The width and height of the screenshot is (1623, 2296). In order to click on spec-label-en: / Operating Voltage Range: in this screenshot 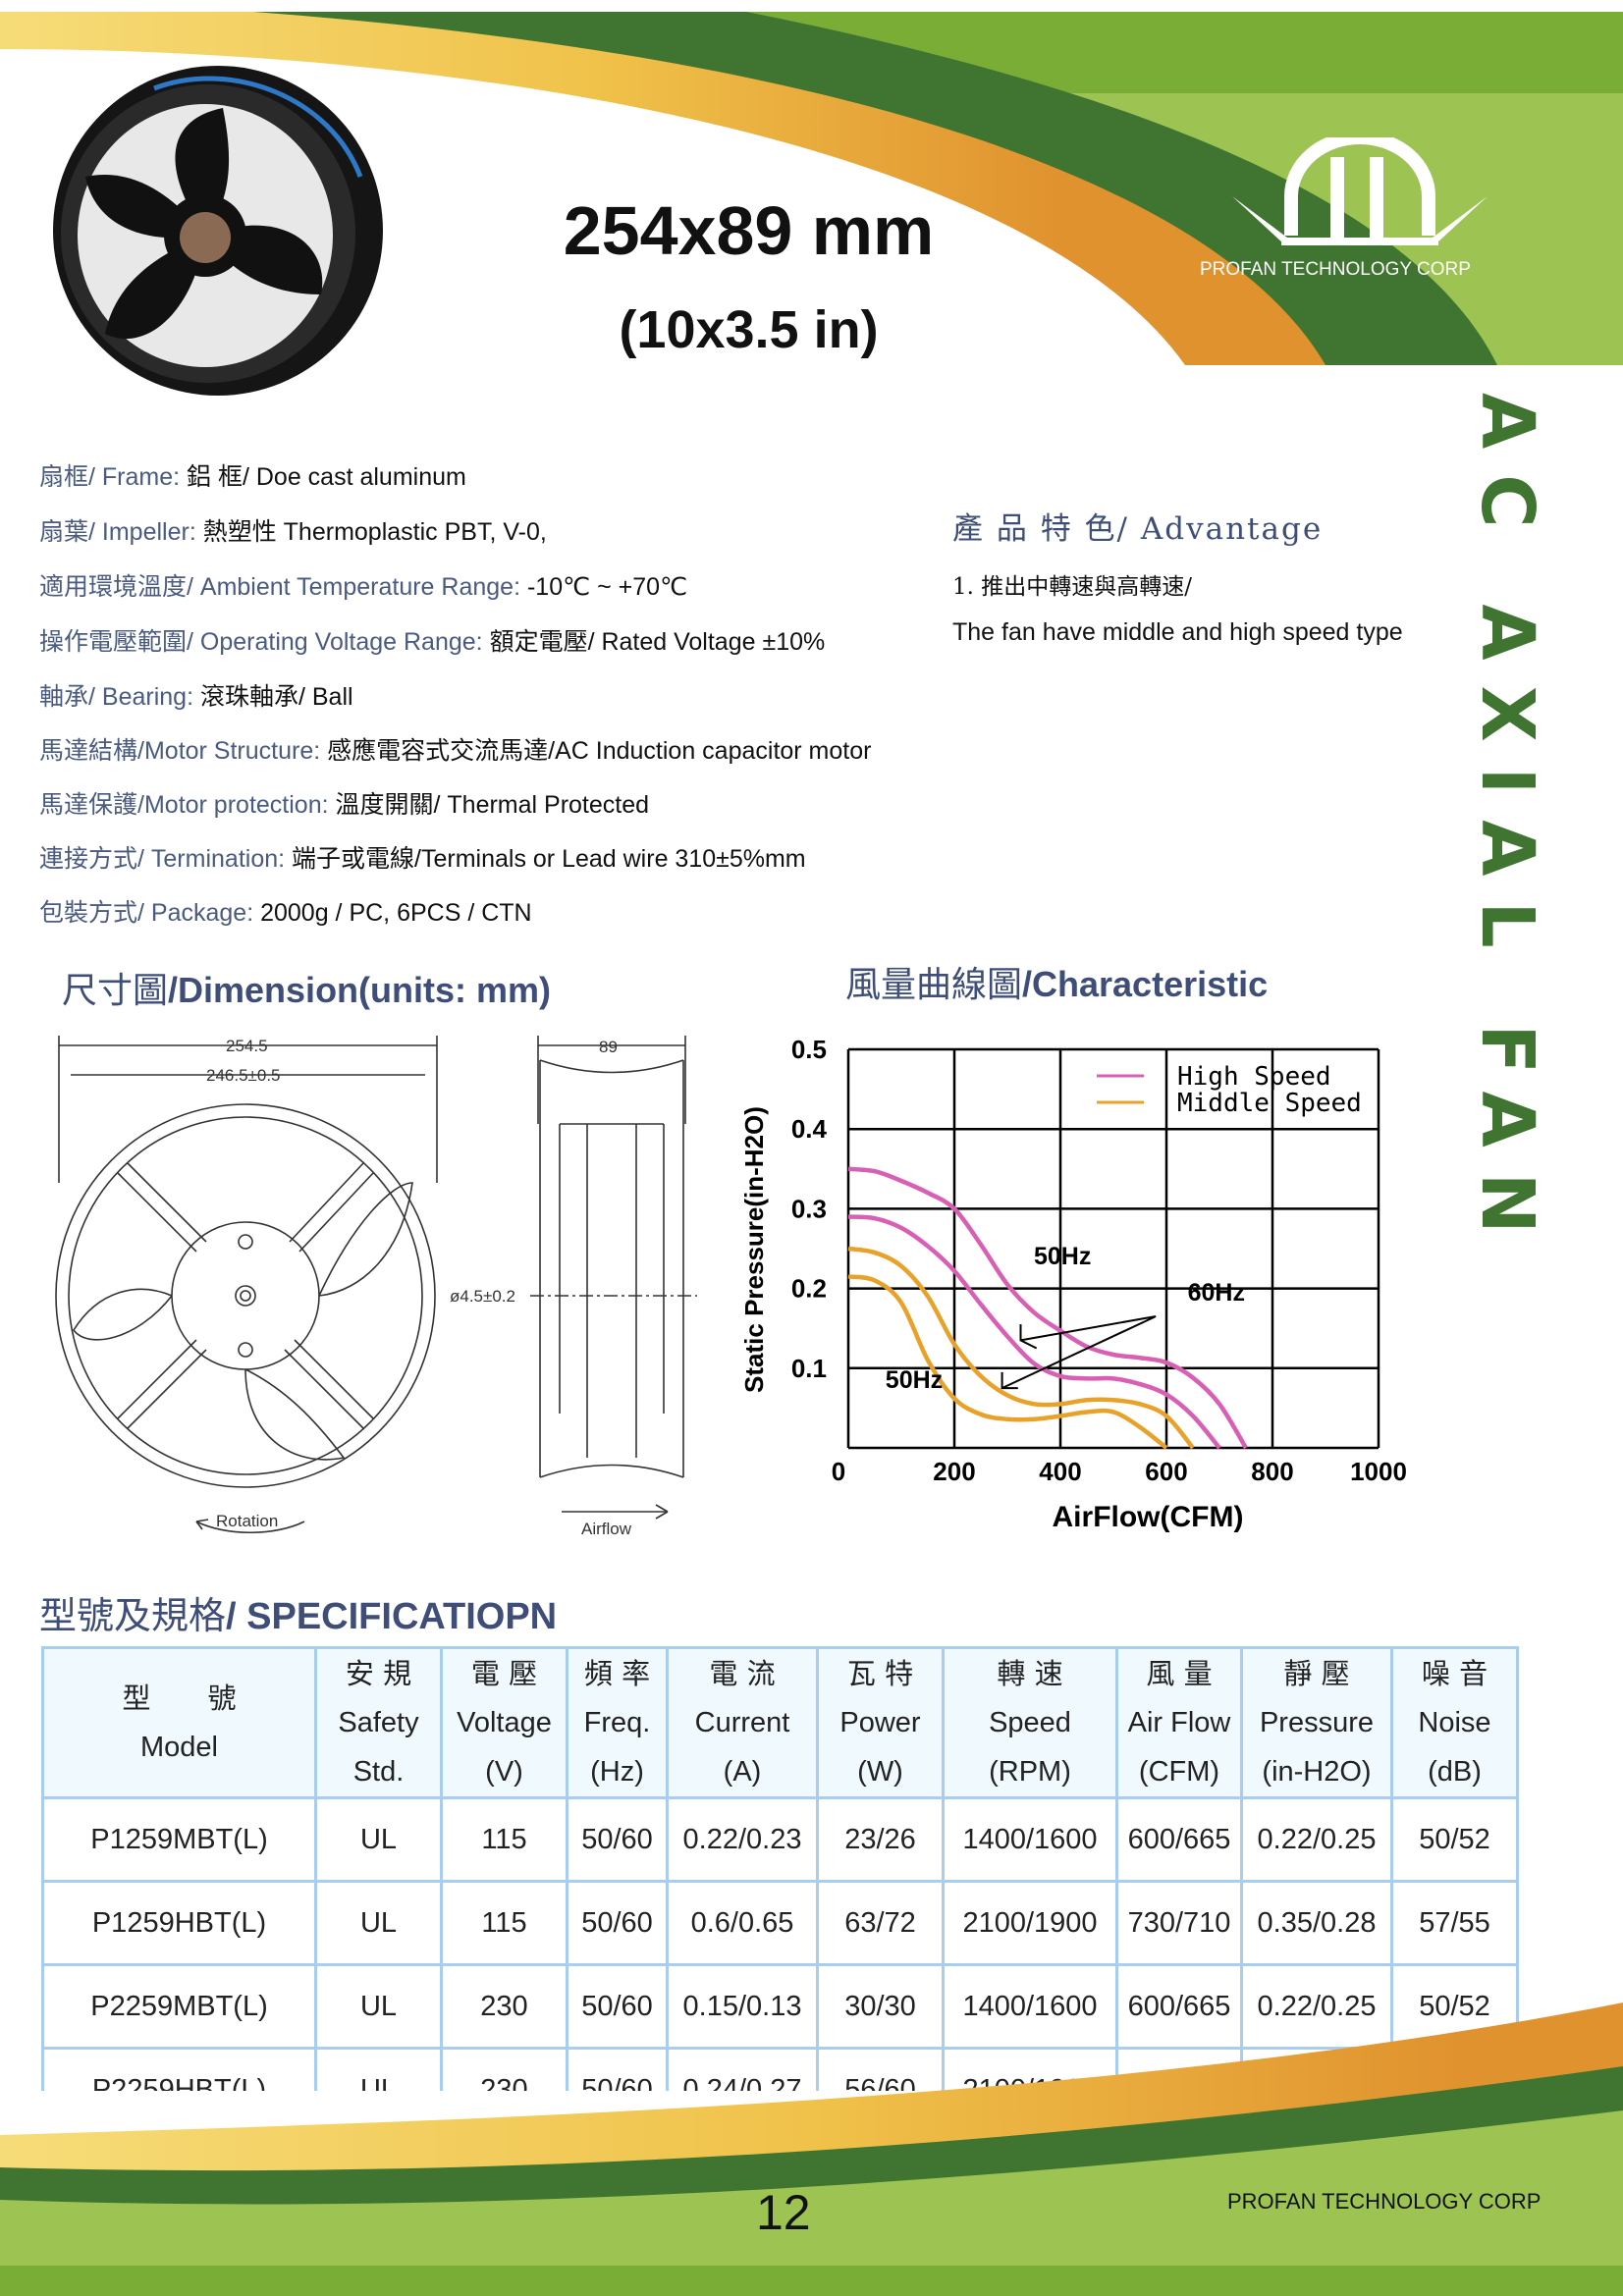, I will do `click(338, 642)`.